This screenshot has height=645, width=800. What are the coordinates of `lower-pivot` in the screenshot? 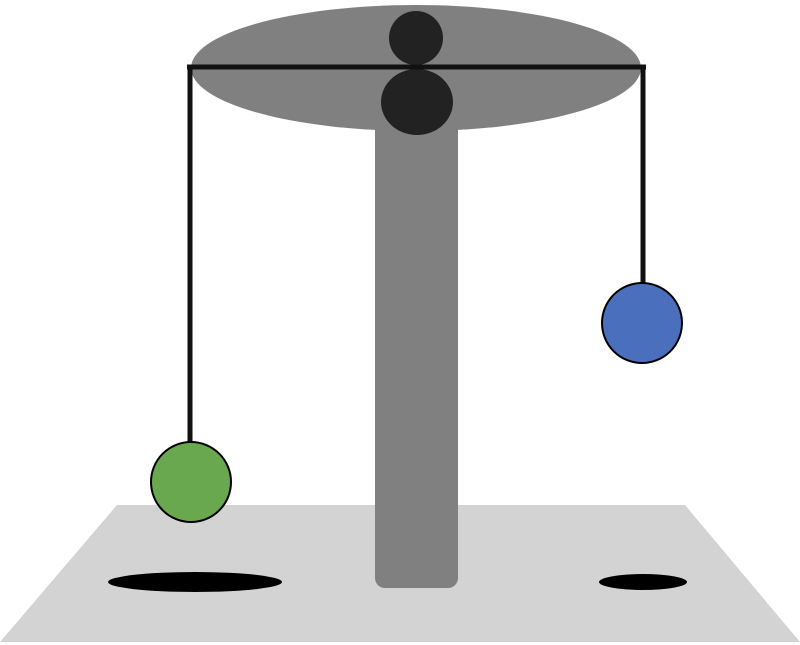 It's located at (417, 102).